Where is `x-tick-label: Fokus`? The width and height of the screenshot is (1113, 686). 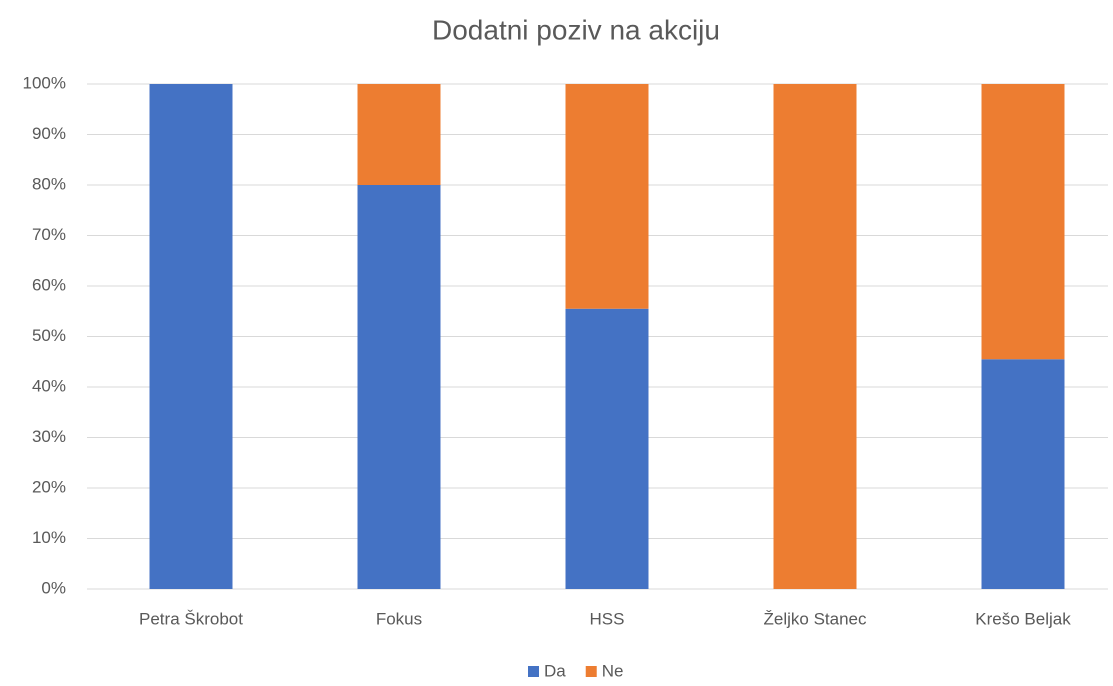 x-tick-label: Fokus is located at coordinates (399, 618).